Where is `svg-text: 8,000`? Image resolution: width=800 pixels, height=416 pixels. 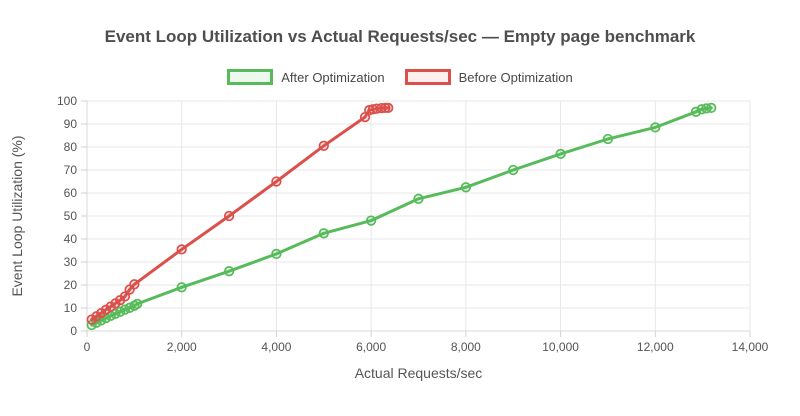
svg-text: 8,000 is located at coordinates (466, 347).